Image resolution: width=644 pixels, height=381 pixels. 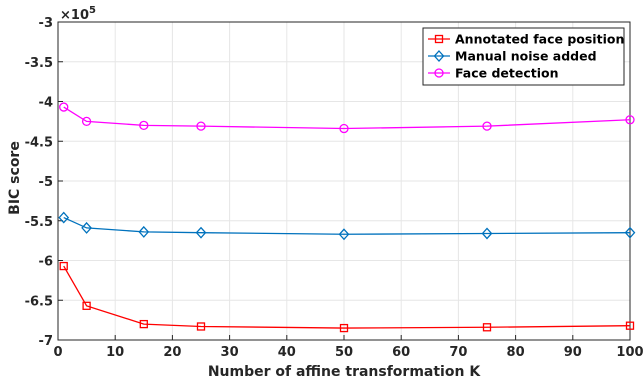 What do you see at coordinates (516, 352) in the screenshot?
I see `x-tick-label: 80` at bounding box center [516, 352].